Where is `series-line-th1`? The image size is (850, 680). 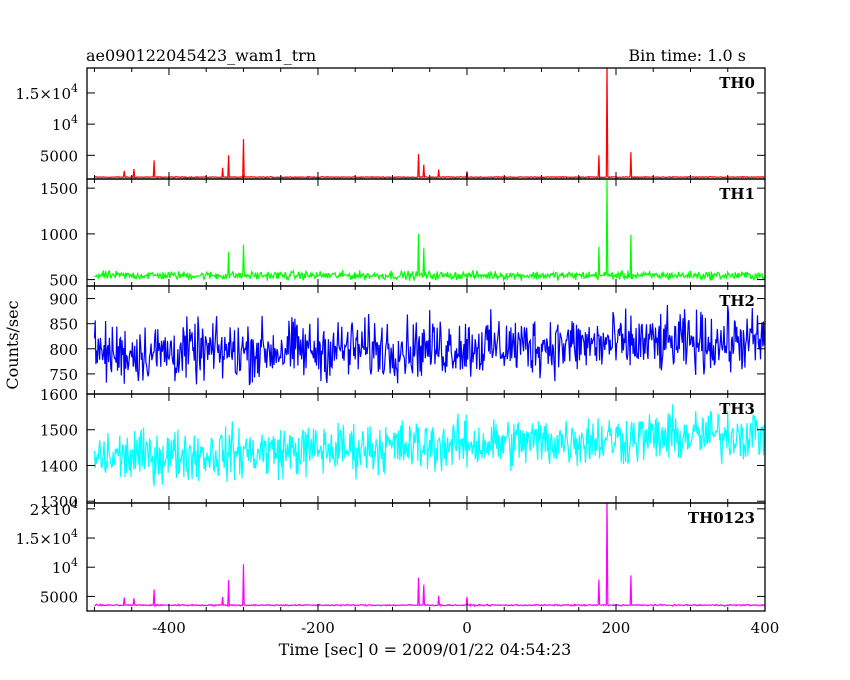
series-line-th1 is located at coordinates (429, 231).